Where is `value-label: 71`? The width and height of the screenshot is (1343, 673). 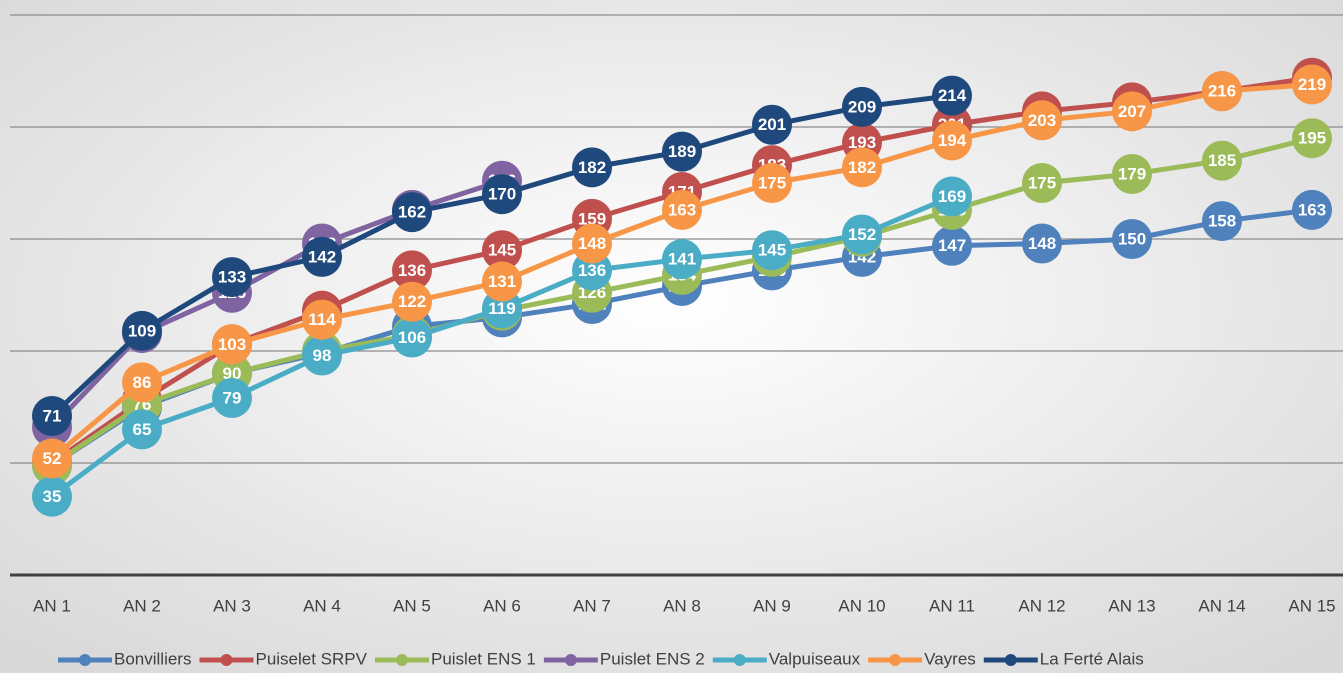 value-label: 71 is located at coordinates (52, 415).